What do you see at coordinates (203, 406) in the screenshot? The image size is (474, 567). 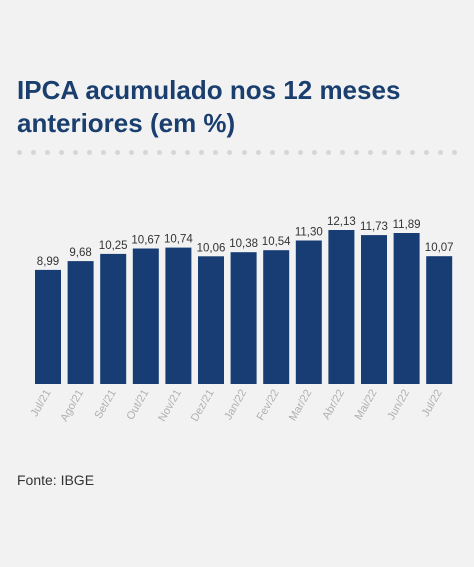 I see `x-tick-label: Dez/21` at bounding box center [203, 406].